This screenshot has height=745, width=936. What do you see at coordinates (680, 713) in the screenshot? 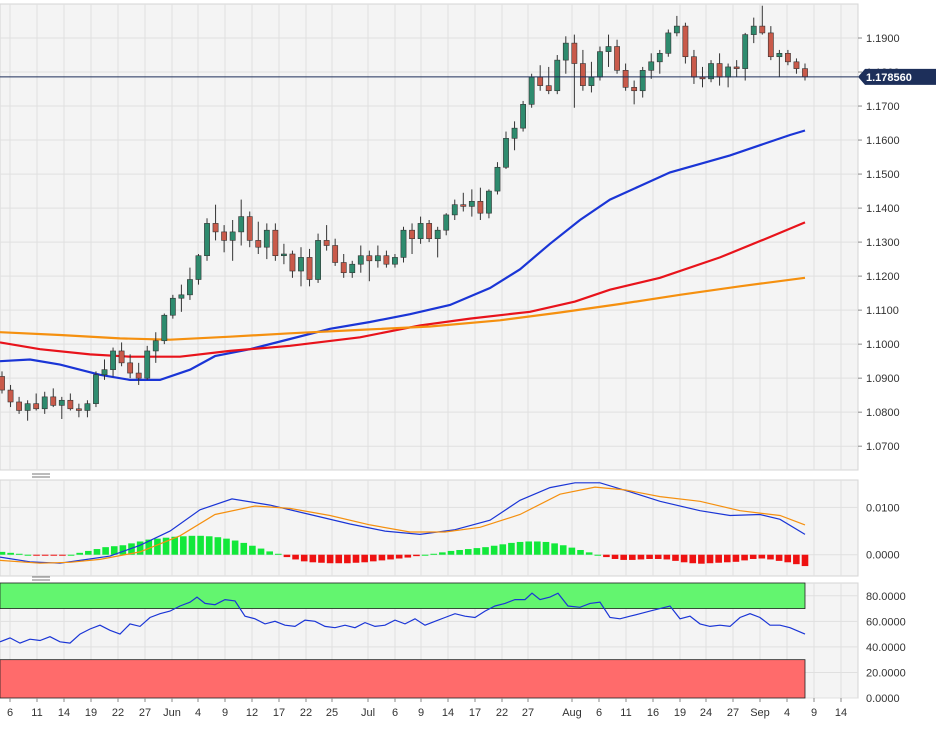
I see `x-tick-label: 19` at bounding box center [680, 713].